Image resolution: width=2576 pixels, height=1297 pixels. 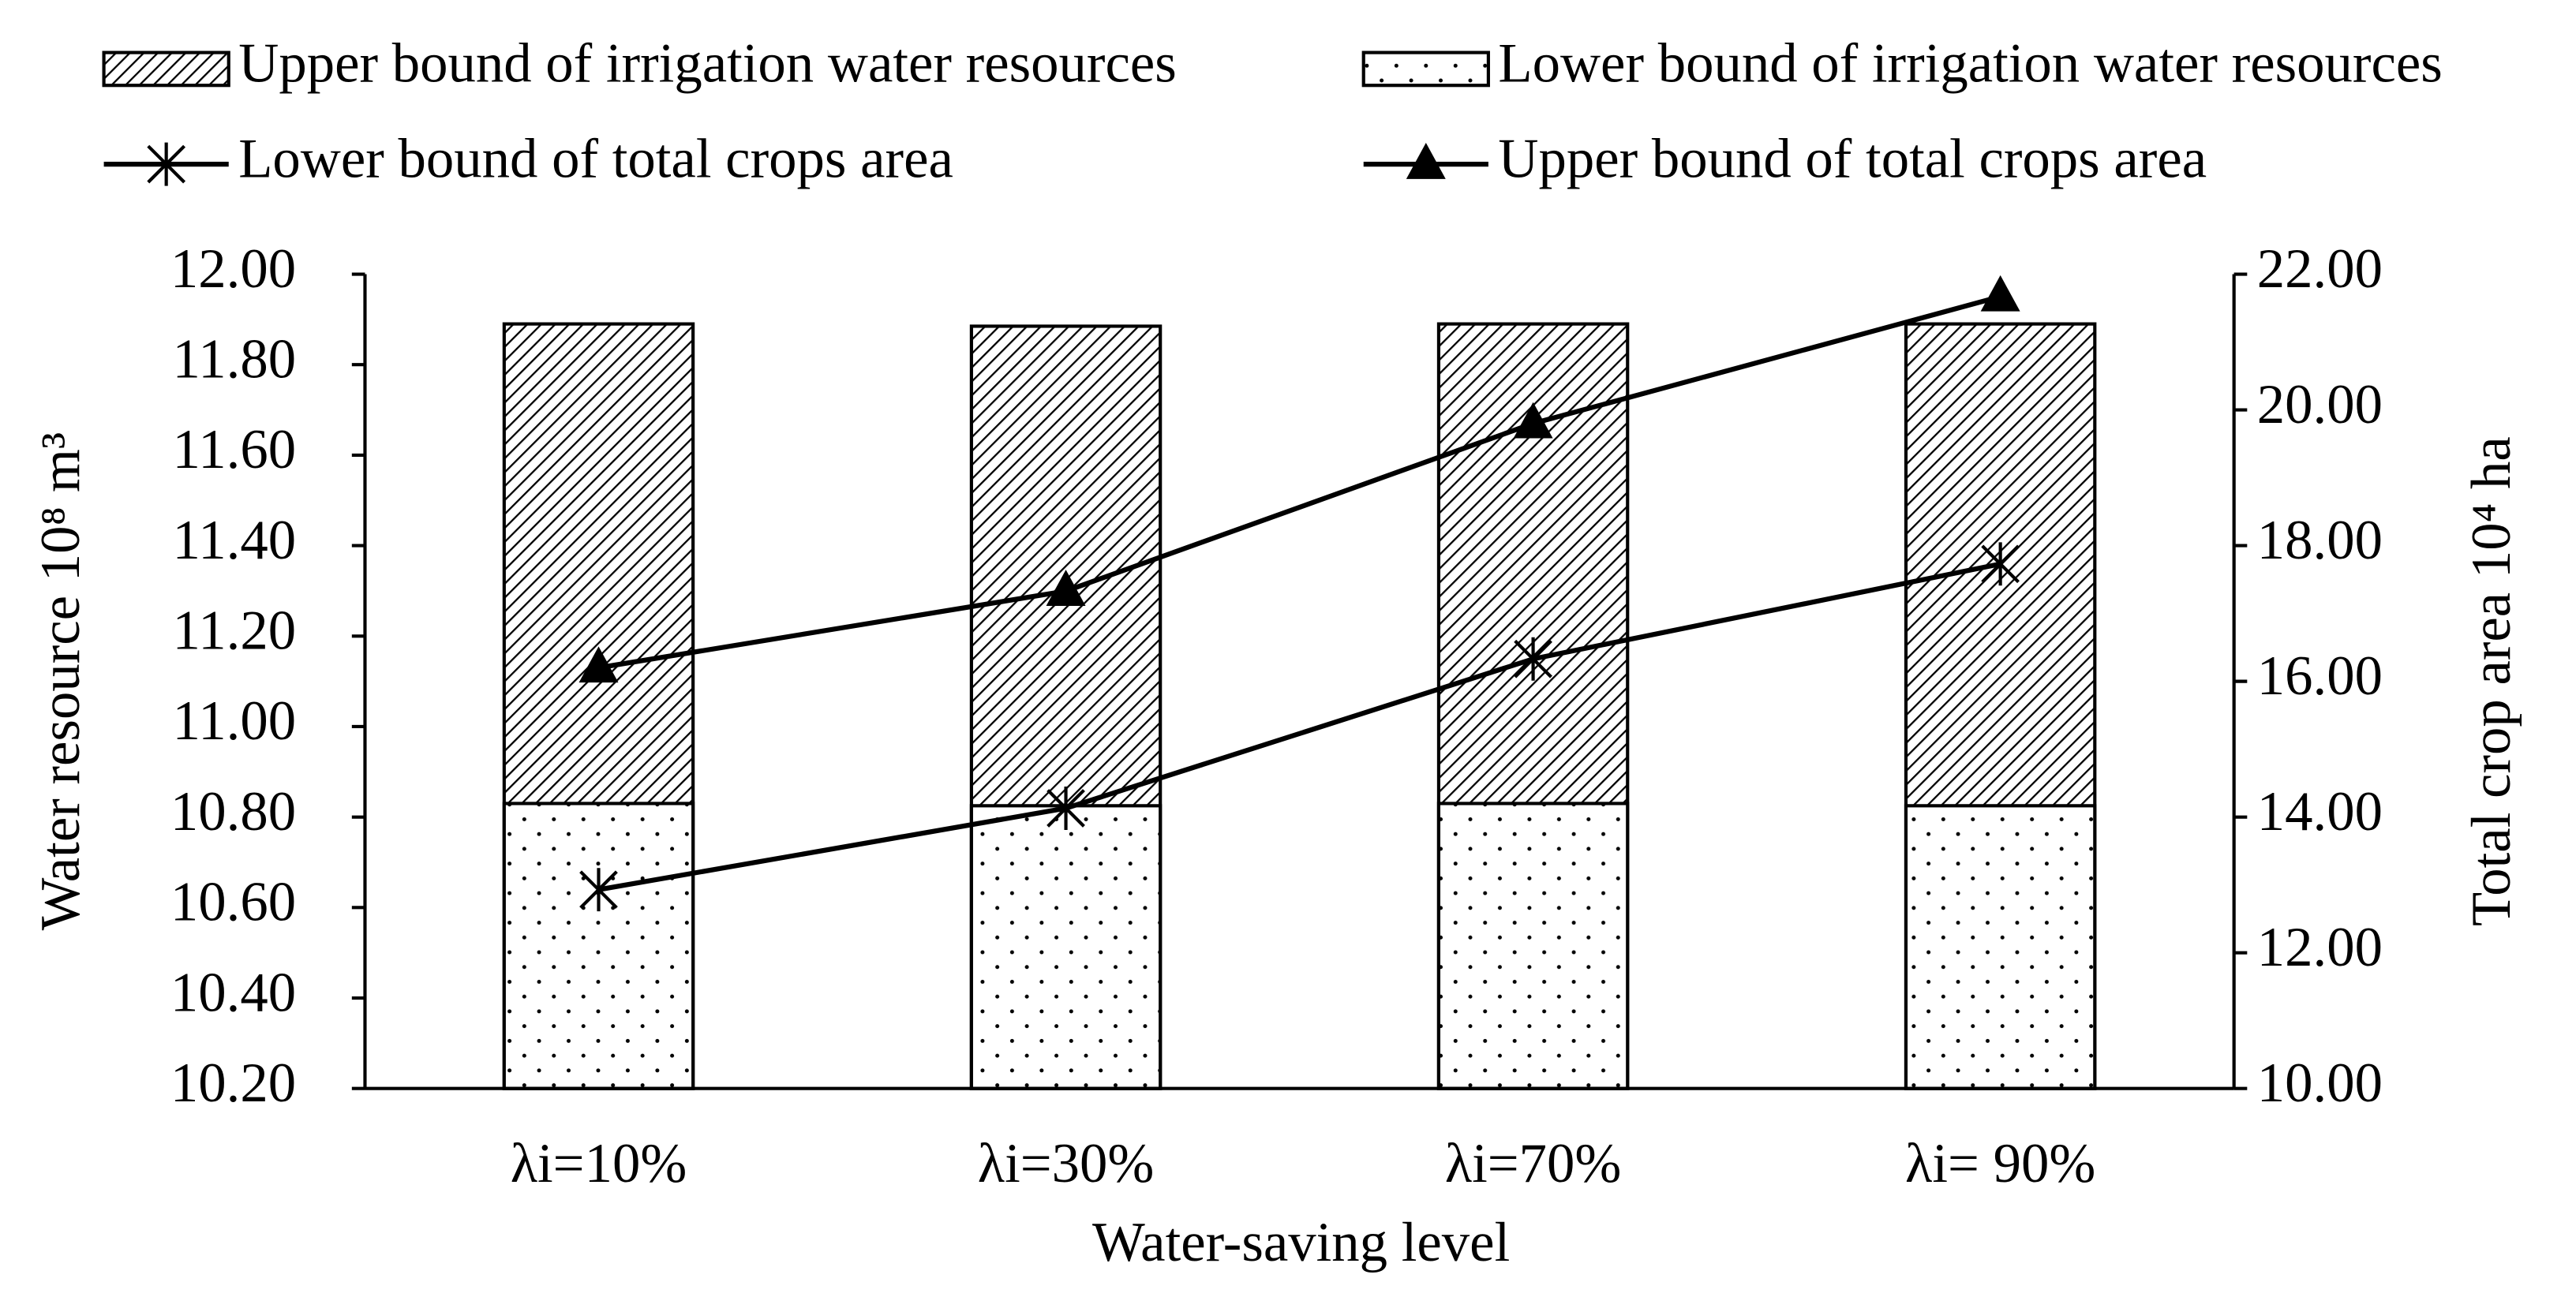 What do you see at coordinates (235, 359) in the screenshot?
I see `y-tick-label: 11.80` at bounding box center [235, 359].